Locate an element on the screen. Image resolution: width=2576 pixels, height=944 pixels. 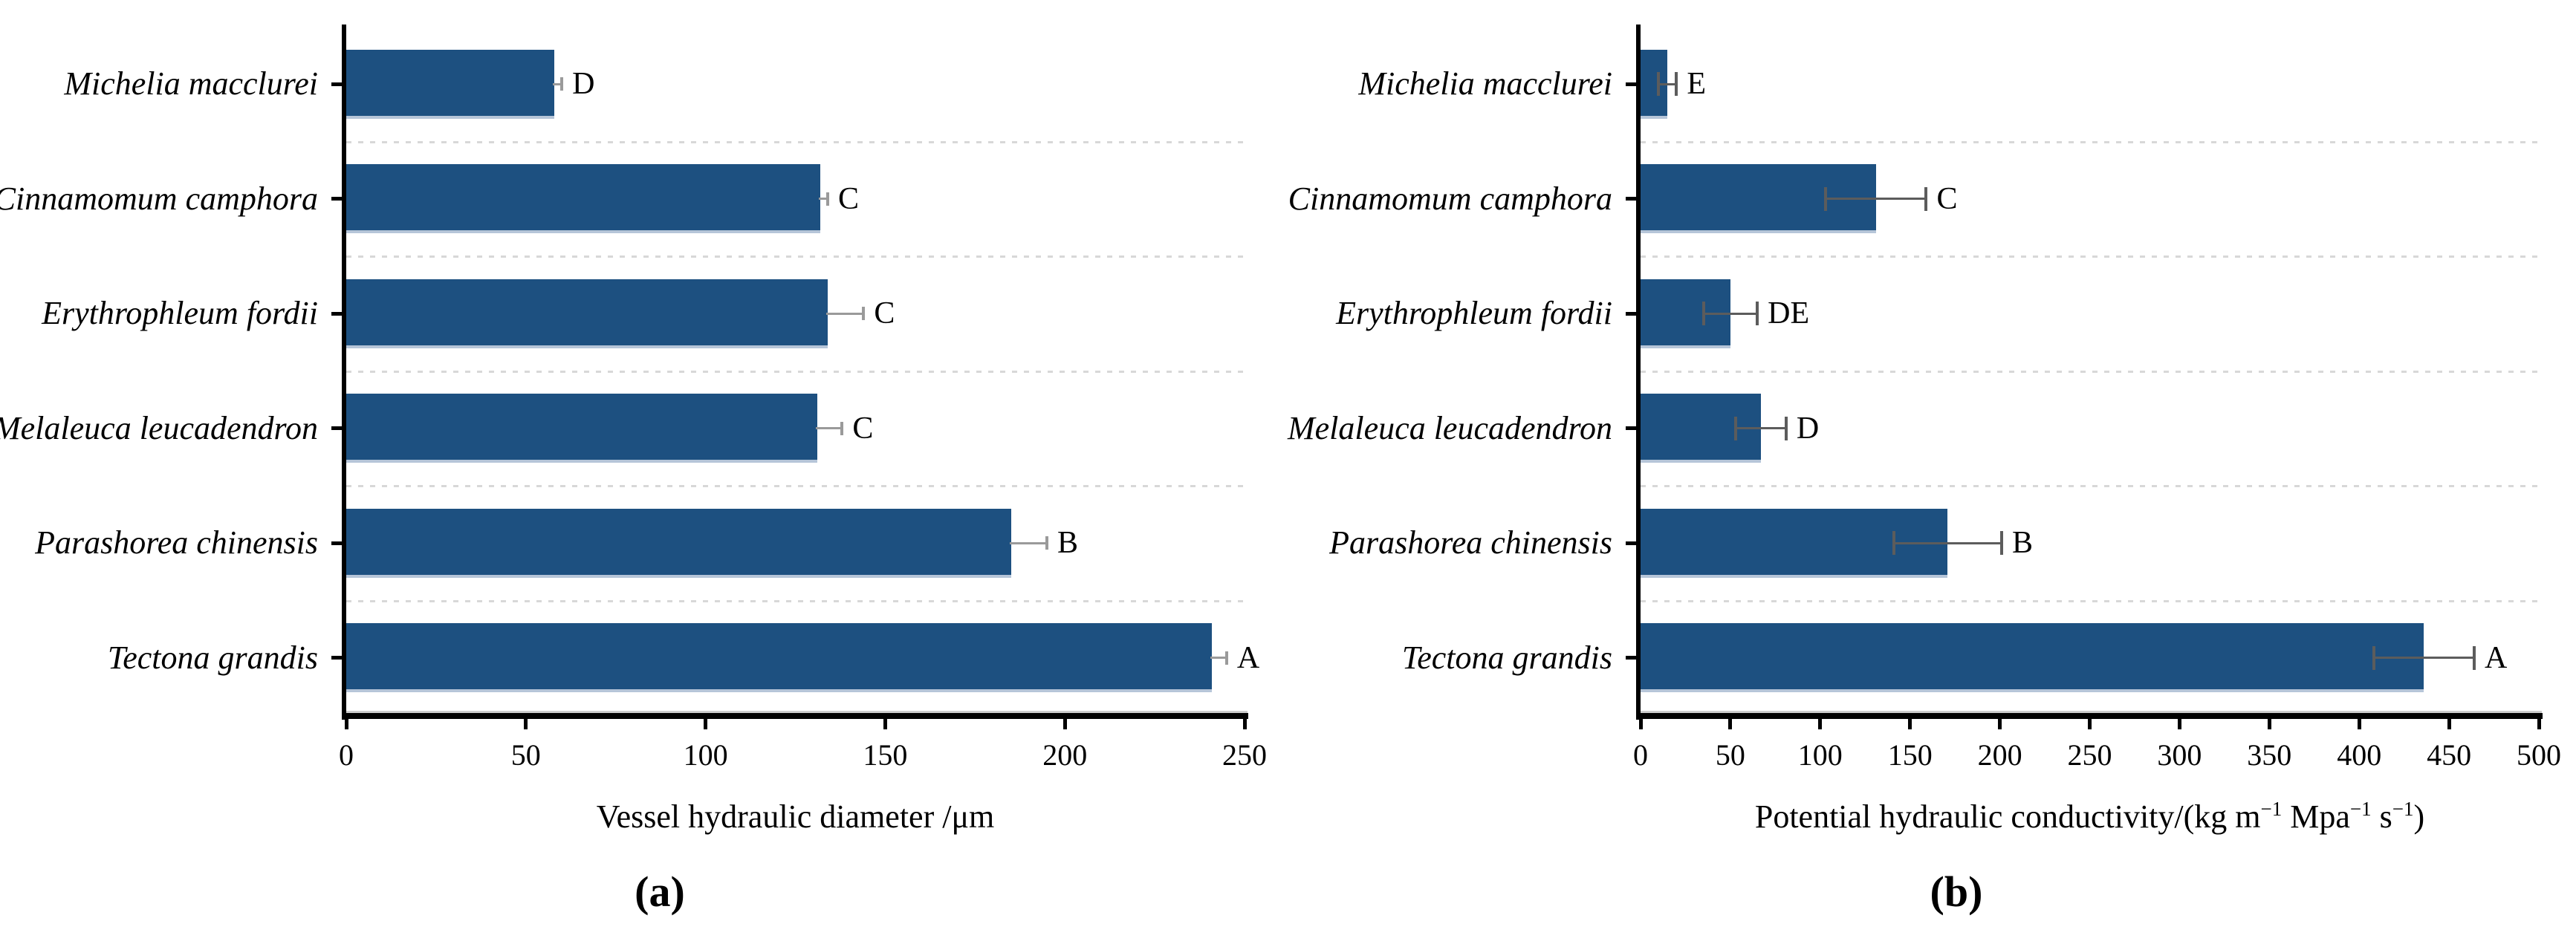
text-run: s is located at coordinates (2381, 816).